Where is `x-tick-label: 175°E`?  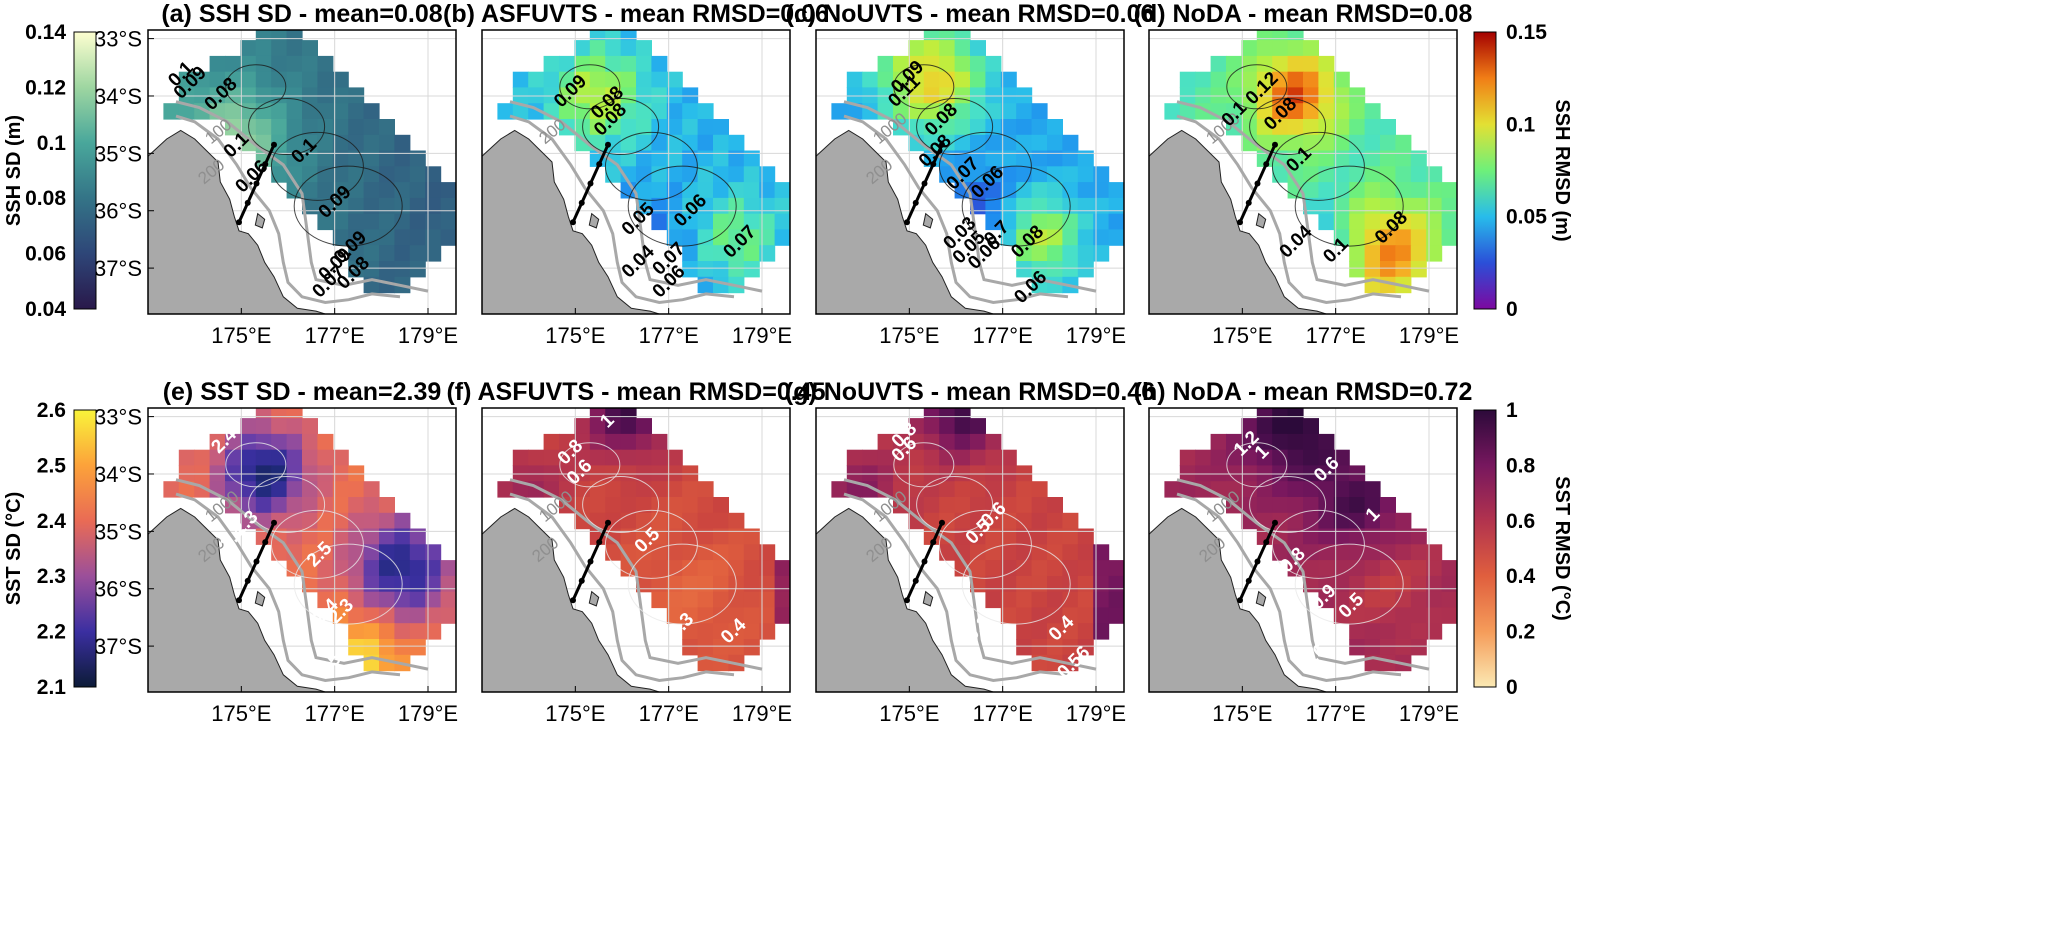 x-tick-label: 175°E is located at coordinates (575, 713).